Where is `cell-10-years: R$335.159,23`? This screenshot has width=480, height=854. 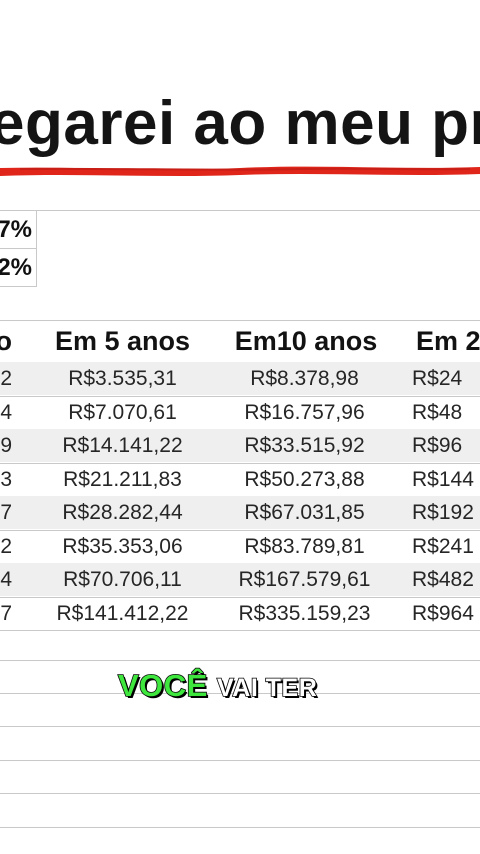
cell-10-years: R$335.159,23 is located at coordinates (304, 613).